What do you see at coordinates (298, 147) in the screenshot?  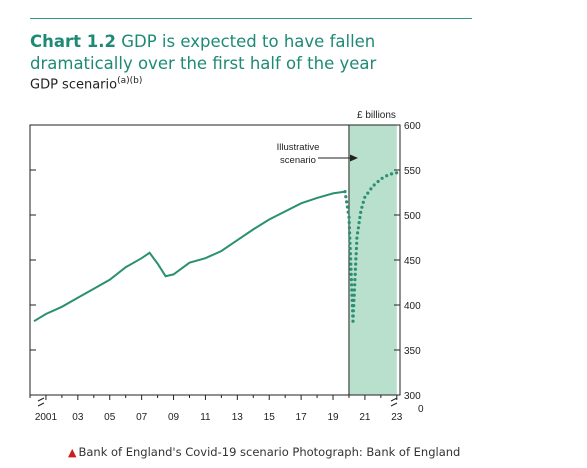 I see `annotation-text-line-1: Illustrative` at bounding box center [298, 147].